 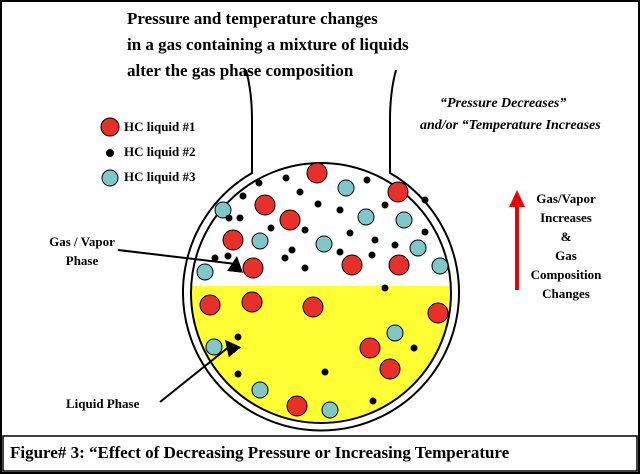 What do you see at coordinates (268, 44) in the screenshot?
I see `title-line: in a gas containing a mixture of liquids` at bounding box center [268, 44].